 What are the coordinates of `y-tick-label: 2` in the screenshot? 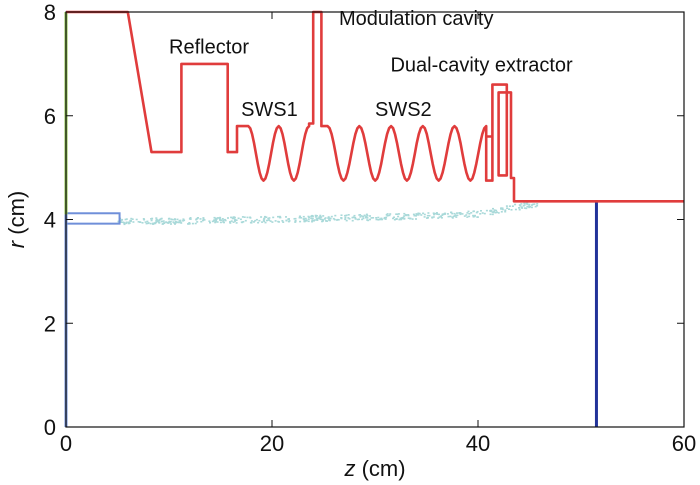 It's located at (50, 323).